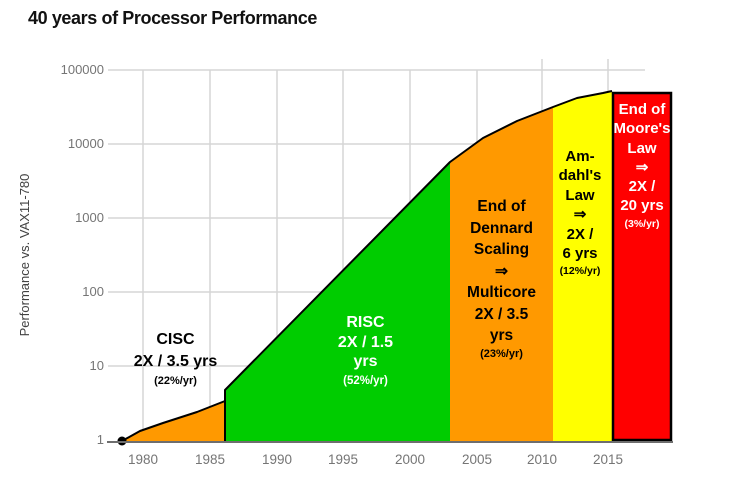  Describe the element at coordinates (89, 217) in the screenshot. I see `y-tick-1000: 1000` at that location.